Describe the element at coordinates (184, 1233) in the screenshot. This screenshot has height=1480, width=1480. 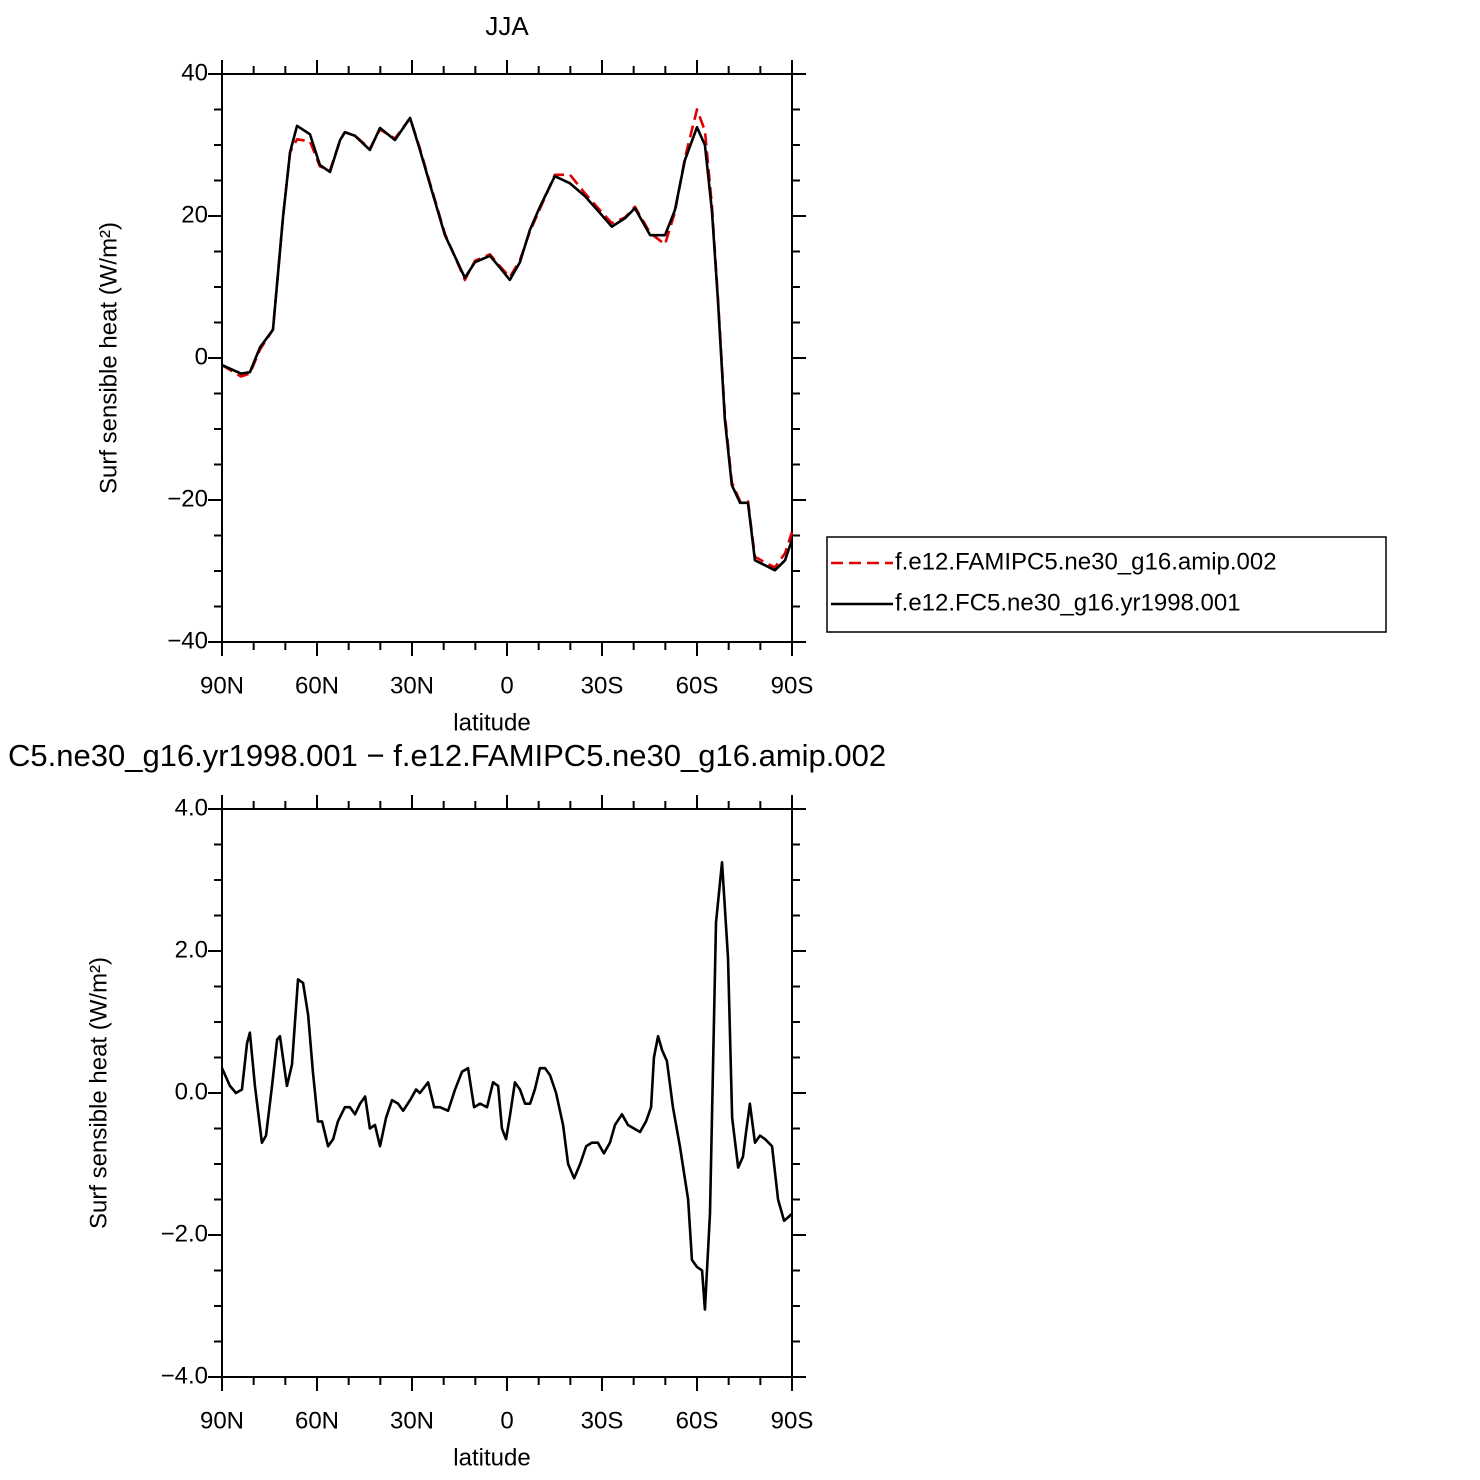
I see `y-tick-label: −2.0` at that location.